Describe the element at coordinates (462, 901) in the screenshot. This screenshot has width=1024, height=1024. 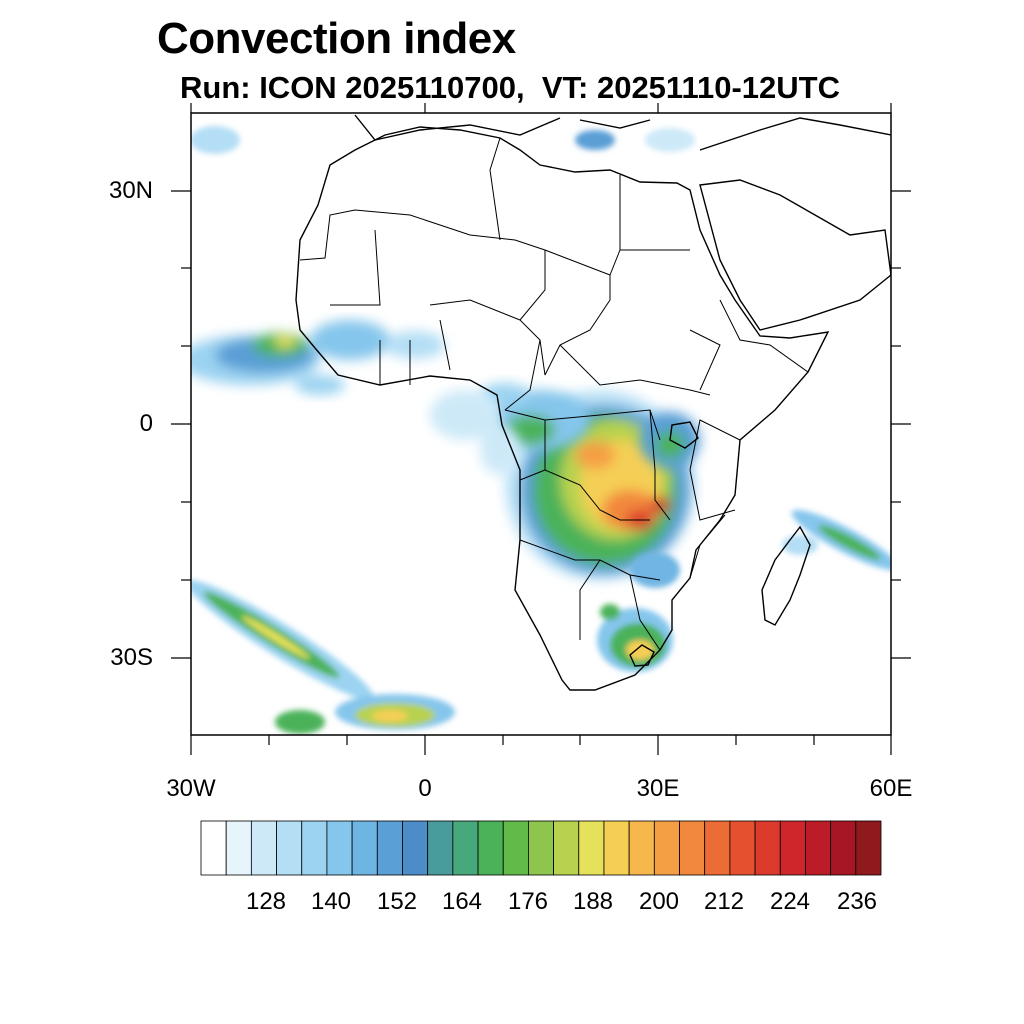
I see `colorbar-label: 164` at that location.